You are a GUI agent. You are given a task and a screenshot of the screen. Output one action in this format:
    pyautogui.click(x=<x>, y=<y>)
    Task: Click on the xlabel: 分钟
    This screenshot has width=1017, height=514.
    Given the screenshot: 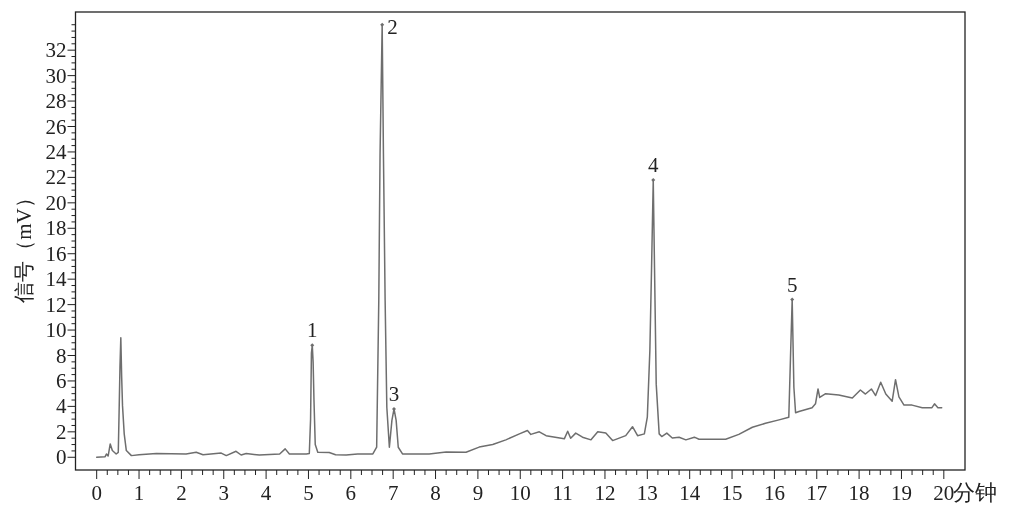 What is the action you would take?
    pyautogui.click(x=975, y=492)
    